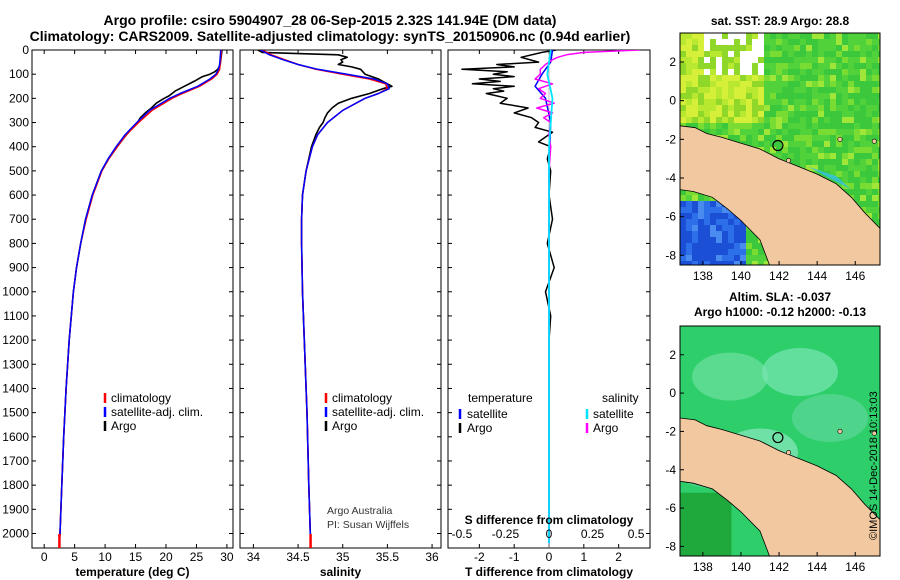 The width and height of the screenshot is (900, 580). Describe the element at coordinates (19, 74) in the screenshot. I see `y-tick-label: 100` at that location.